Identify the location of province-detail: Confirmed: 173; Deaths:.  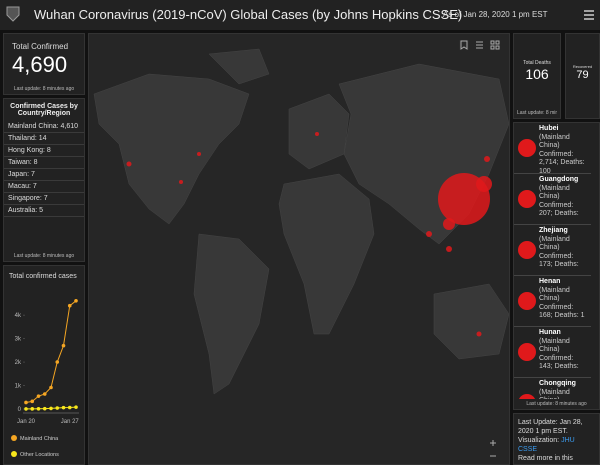
(559, 260).